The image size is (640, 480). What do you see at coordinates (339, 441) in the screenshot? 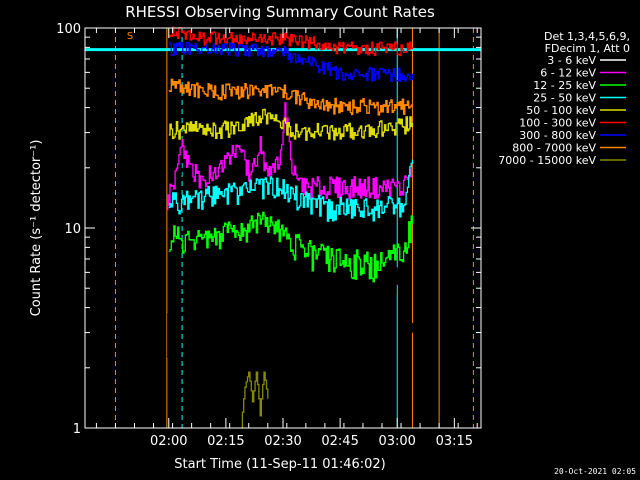
I see `x-tick-label-02-45: 02:45` at bounding box center [339, 441].